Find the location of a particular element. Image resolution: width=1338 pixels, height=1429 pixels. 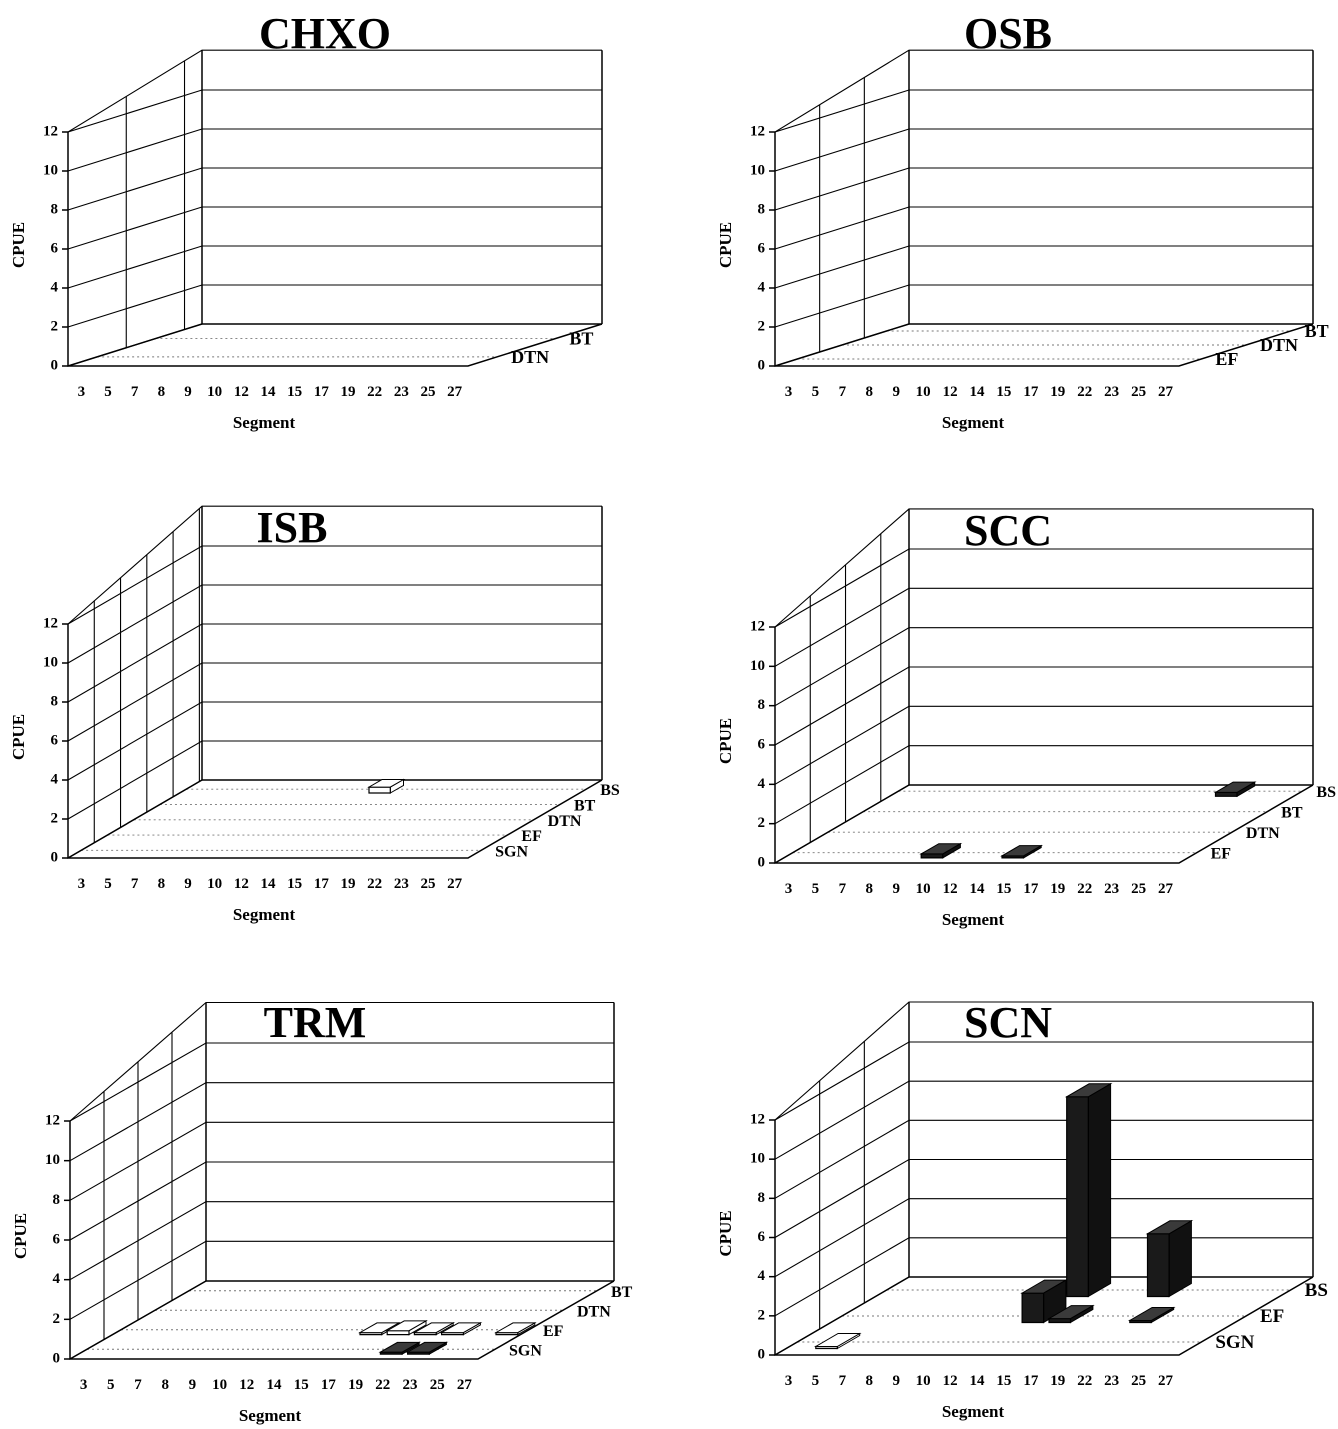

x-tick-label: 14 is located at coordinates (978, 889).